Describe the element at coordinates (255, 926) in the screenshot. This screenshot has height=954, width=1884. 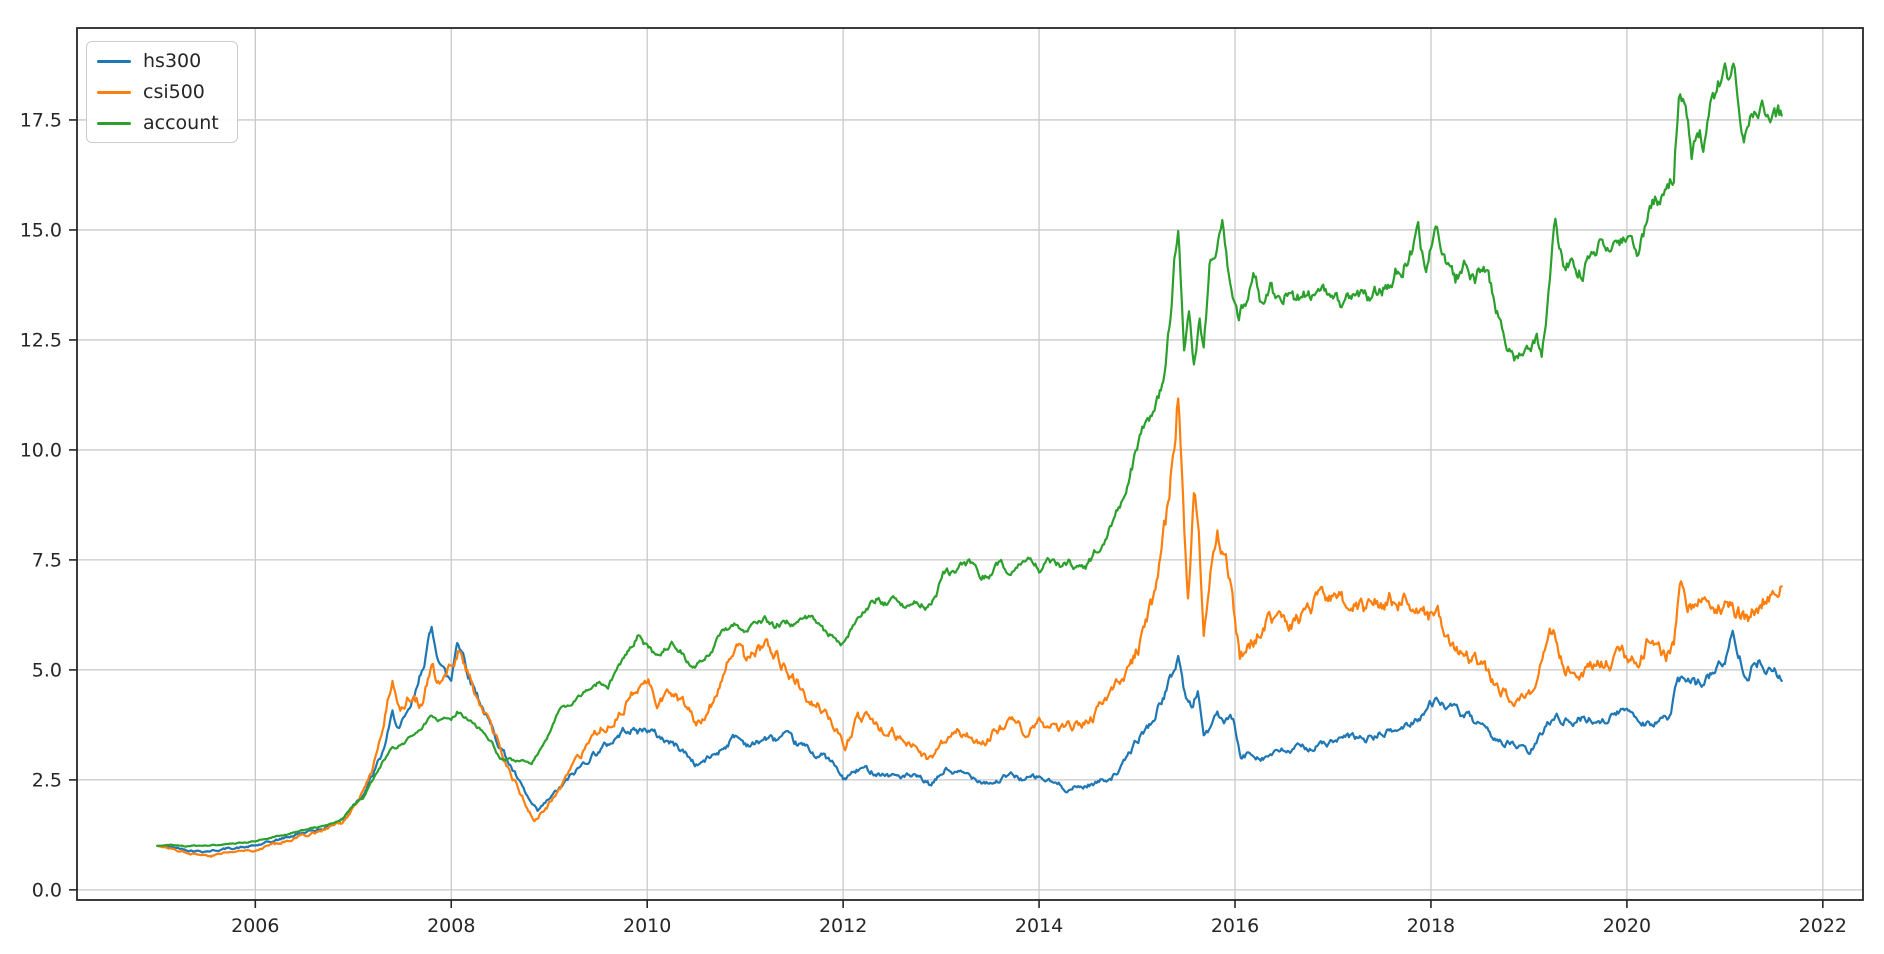
I see `x-tick-label: 2006` at that location.